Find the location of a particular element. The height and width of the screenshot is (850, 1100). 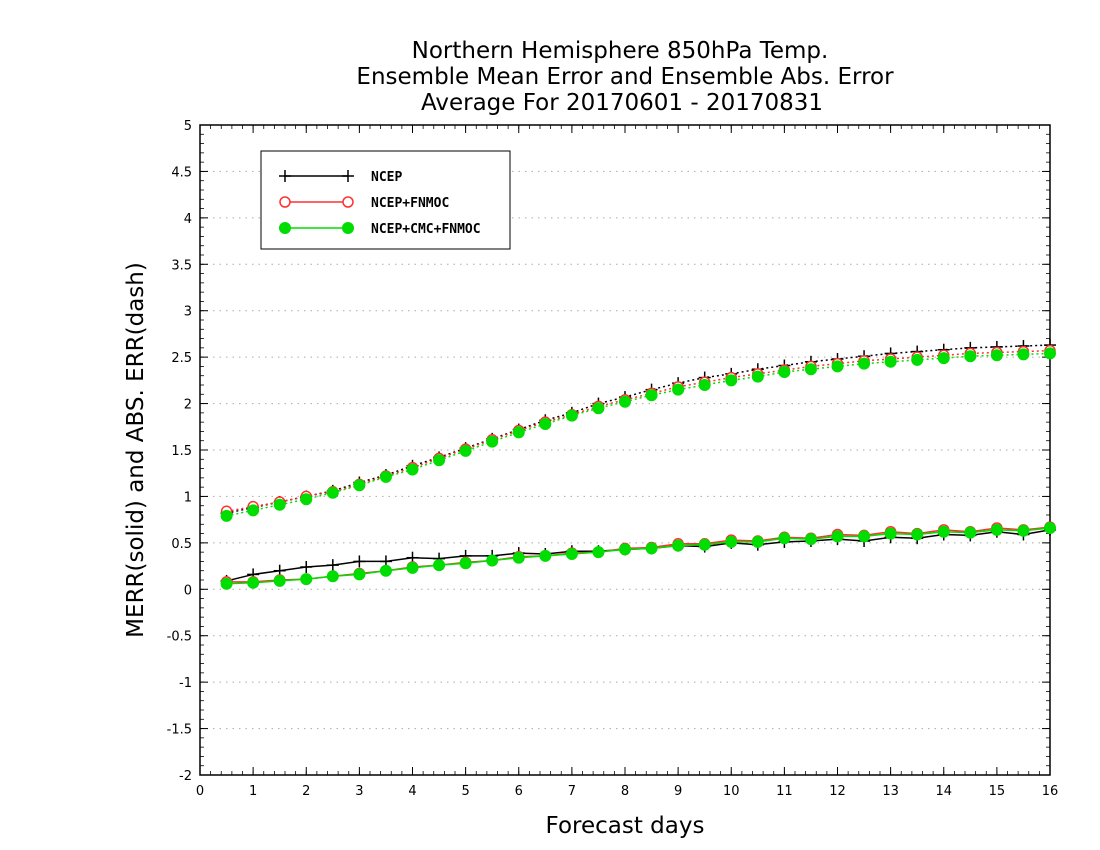

x-tick-label: 2 is located at coordinates (306, 791).